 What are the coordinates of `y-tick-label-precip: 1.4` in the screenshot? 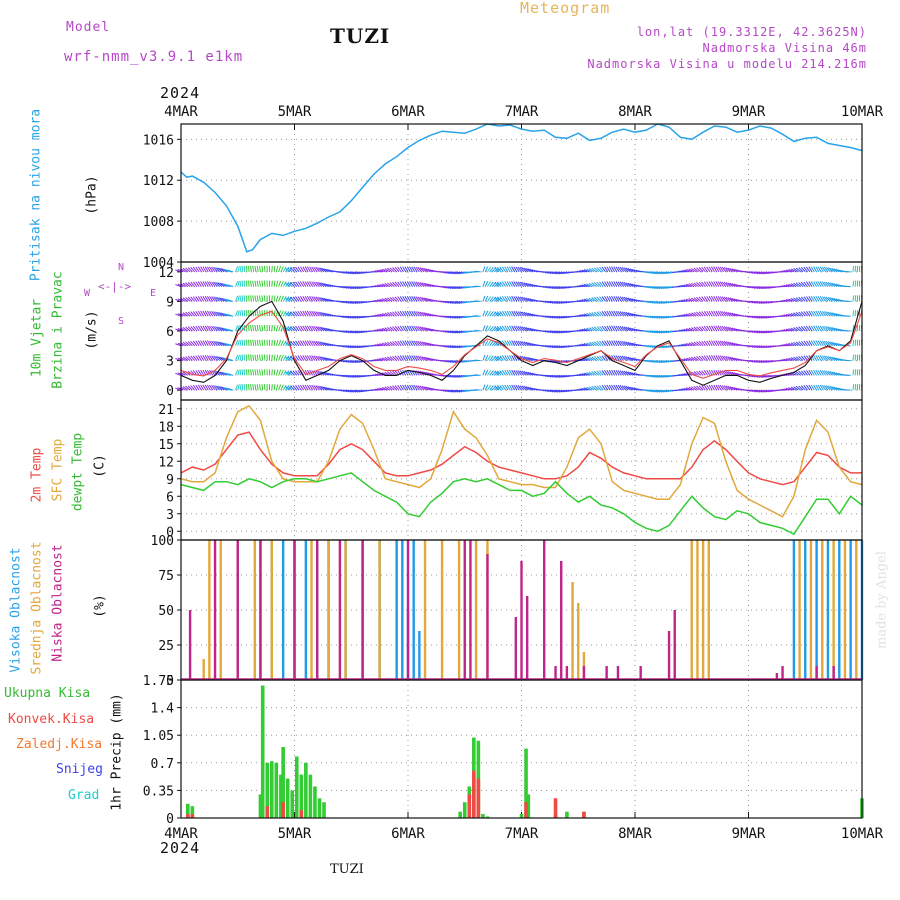 It's located at (163, 709).